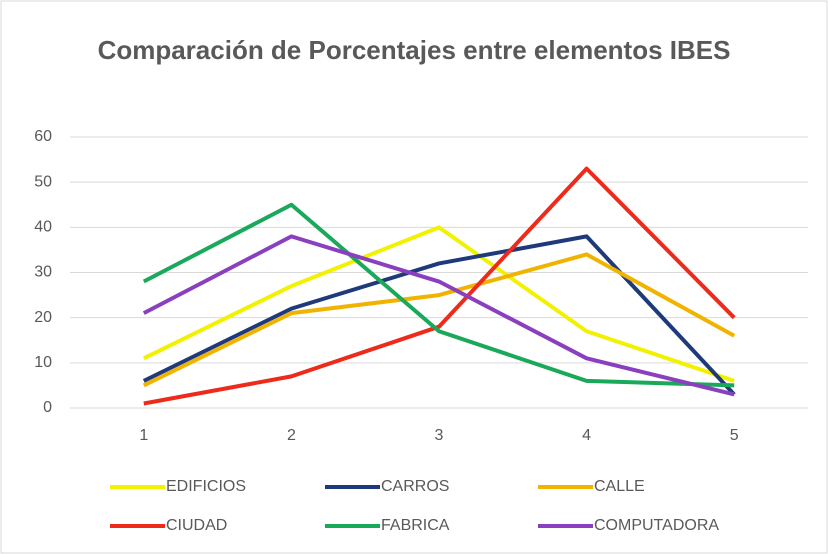  Describe the element at coordinates (439, 435) in the screenshot. I see `x-tick-label: 3` at that location.